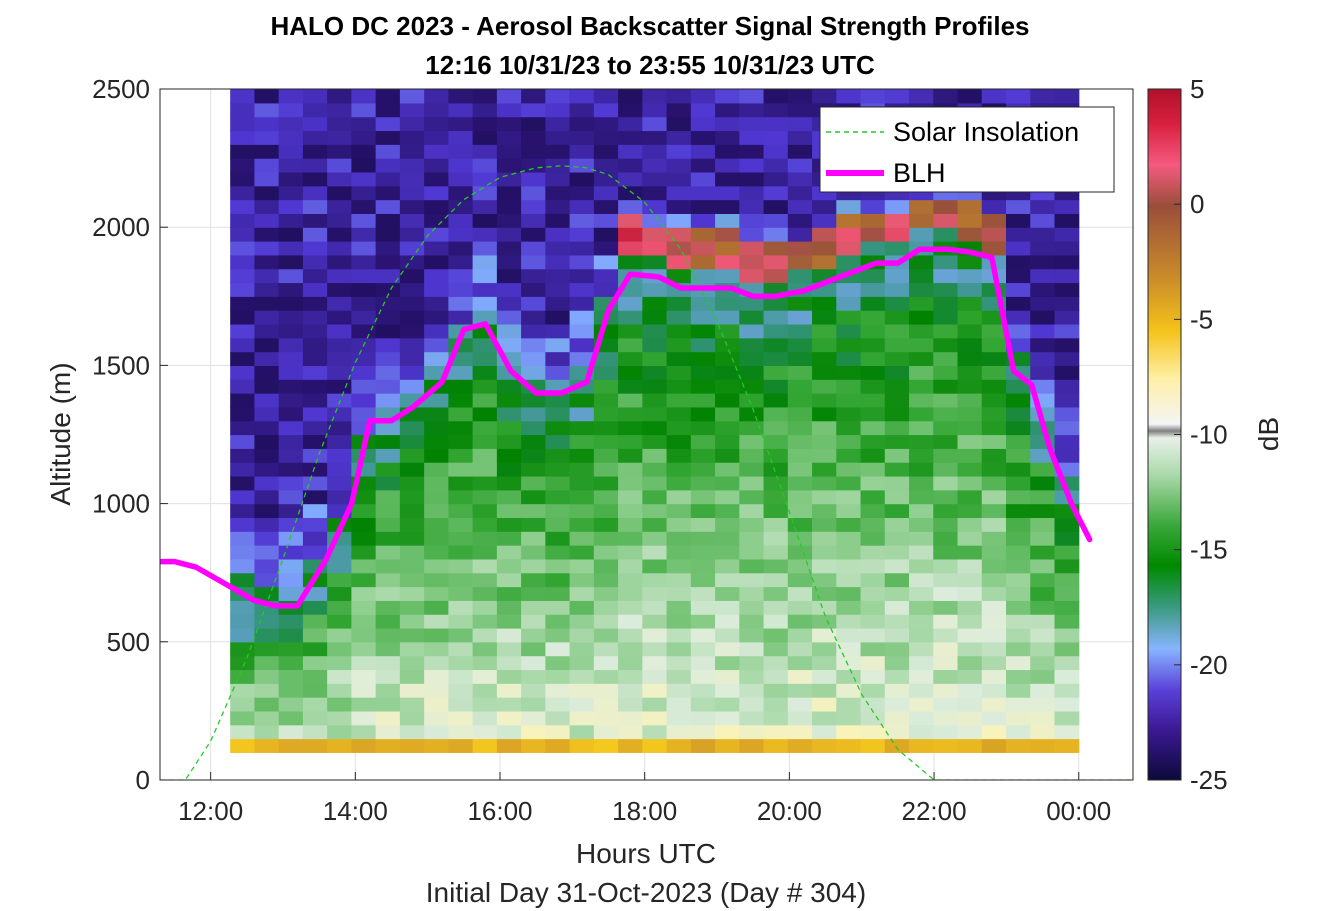 The height and width of the screenshot is (911, 1343). I want to click on colorbar-tick-label-5: -20, so click(1209, 665).